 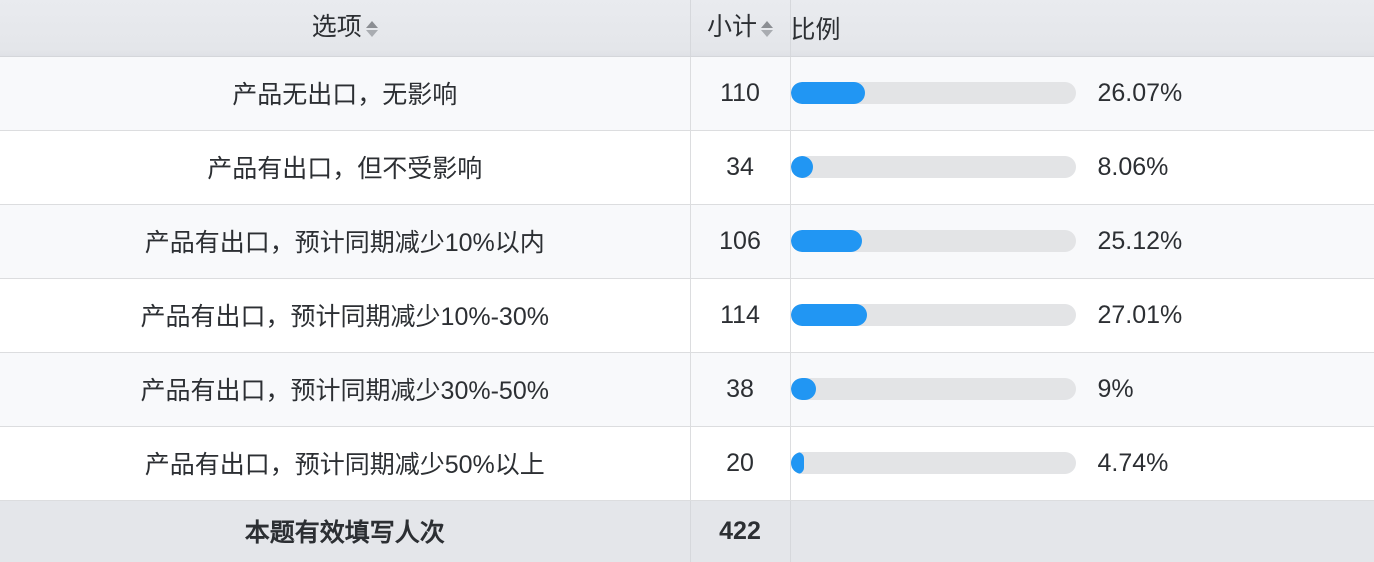 I want to click on cell-ratio: 9%, so click(x=1082, y=389).